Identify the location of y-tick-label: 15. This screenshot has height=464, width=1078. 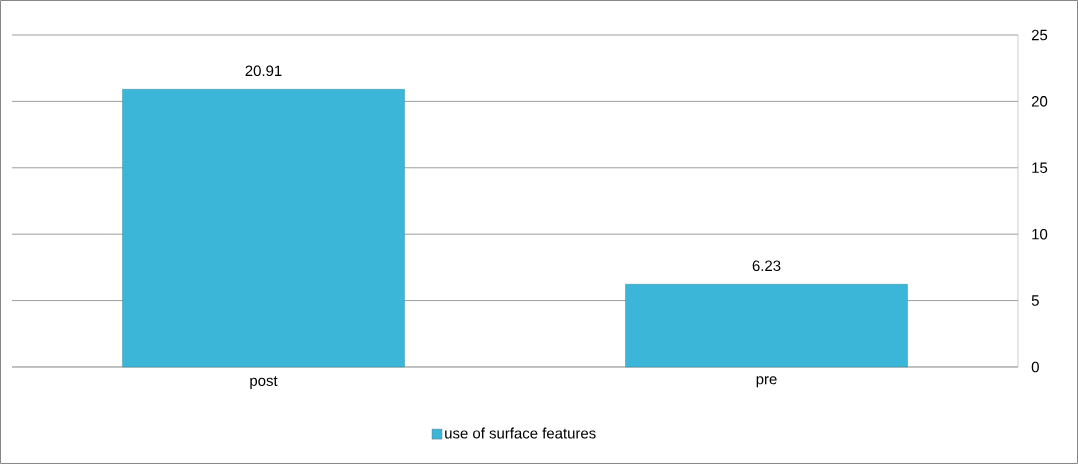
(1040, 167).